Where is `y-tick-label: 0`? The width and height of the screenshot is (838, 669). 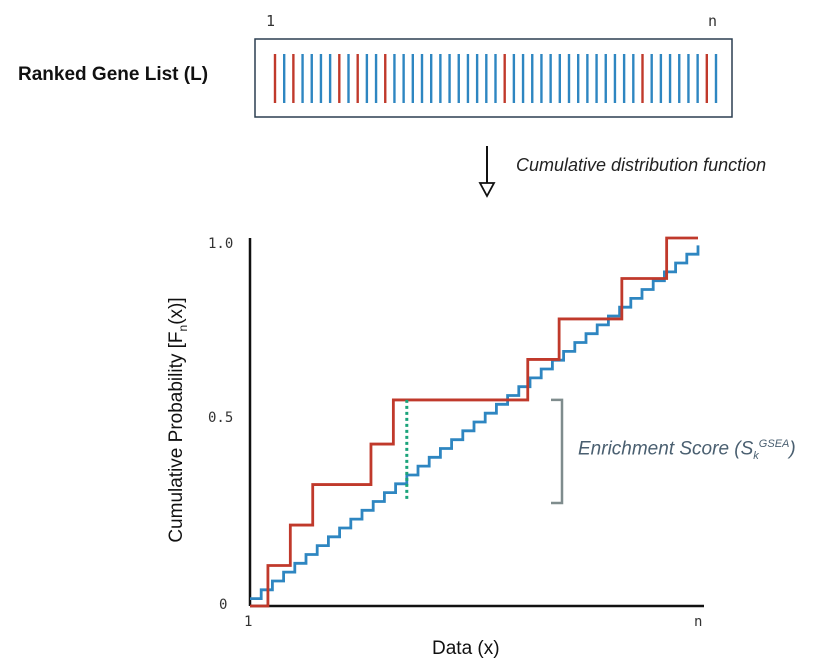
y-tick-label: 0 is located at coordinates (223, 605).